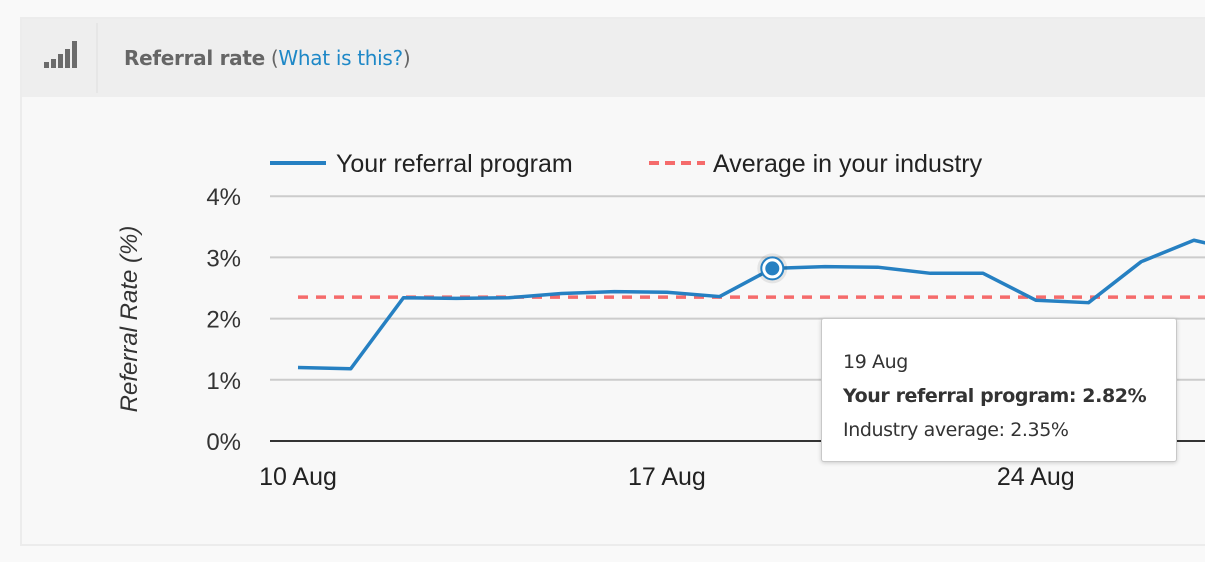  What do you see at coordinates (454, 164) in the screenshot?
I see `legend-series-label: Your referral program` at bounding box center [454, 164].